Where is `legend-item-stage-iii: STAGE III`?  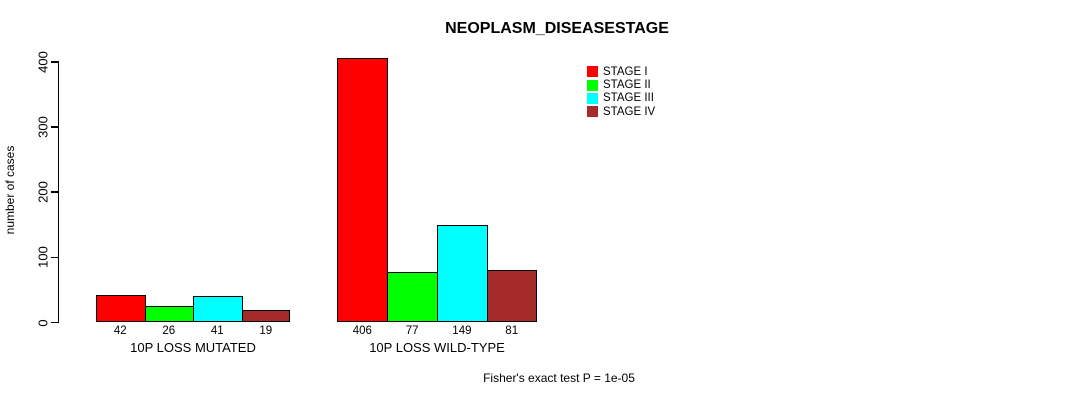
legend-item-stage-iii: STAGE III is located at coordinates (621, 98).